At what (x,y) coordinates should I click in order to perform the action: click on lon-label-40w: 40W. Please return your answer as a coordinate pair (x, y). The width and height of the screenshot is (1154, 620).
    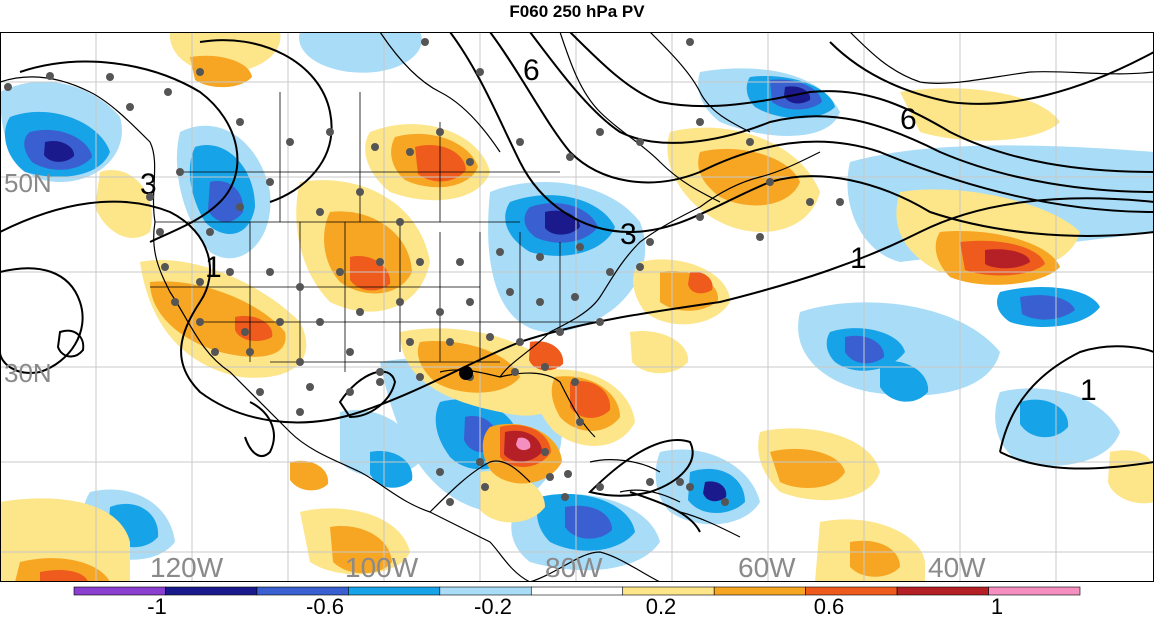
    Looking at the image, I should click on (957, 567).